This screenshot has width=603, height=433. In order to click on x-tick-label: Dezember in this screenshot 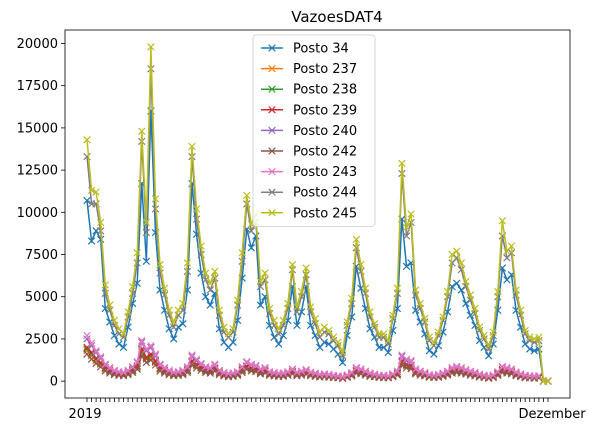, I will do `click(552, 414)`.